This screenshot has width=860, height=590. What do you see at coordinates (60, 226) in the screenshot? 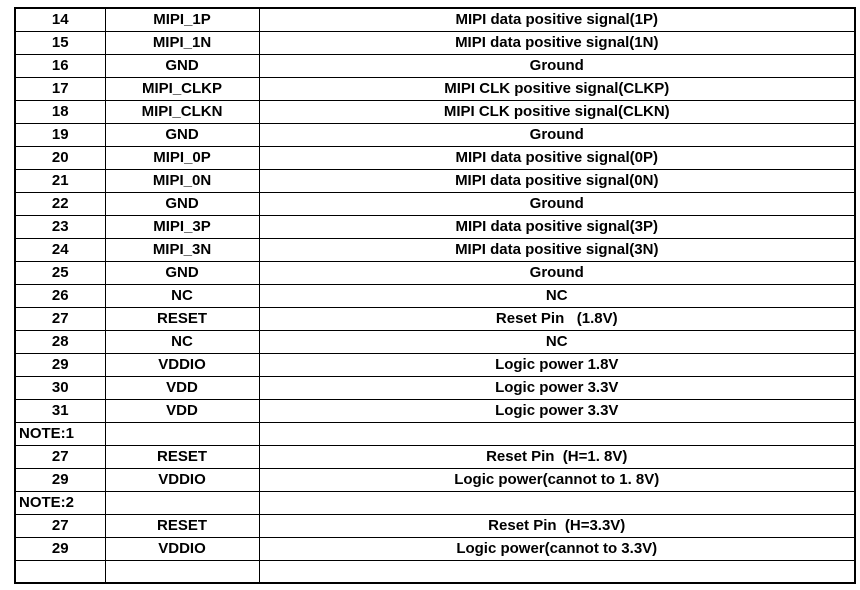
I see `pin-cell: 23` at bounding box center [60, 226].